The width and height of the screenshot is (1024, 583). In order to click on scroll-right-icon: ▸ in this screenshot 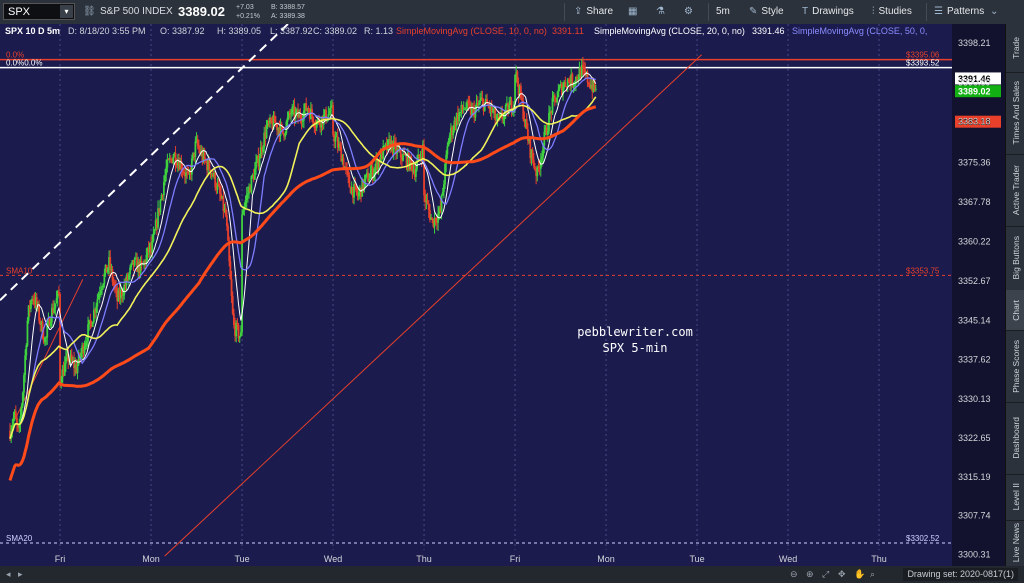, I will do `click(20, 574)`.